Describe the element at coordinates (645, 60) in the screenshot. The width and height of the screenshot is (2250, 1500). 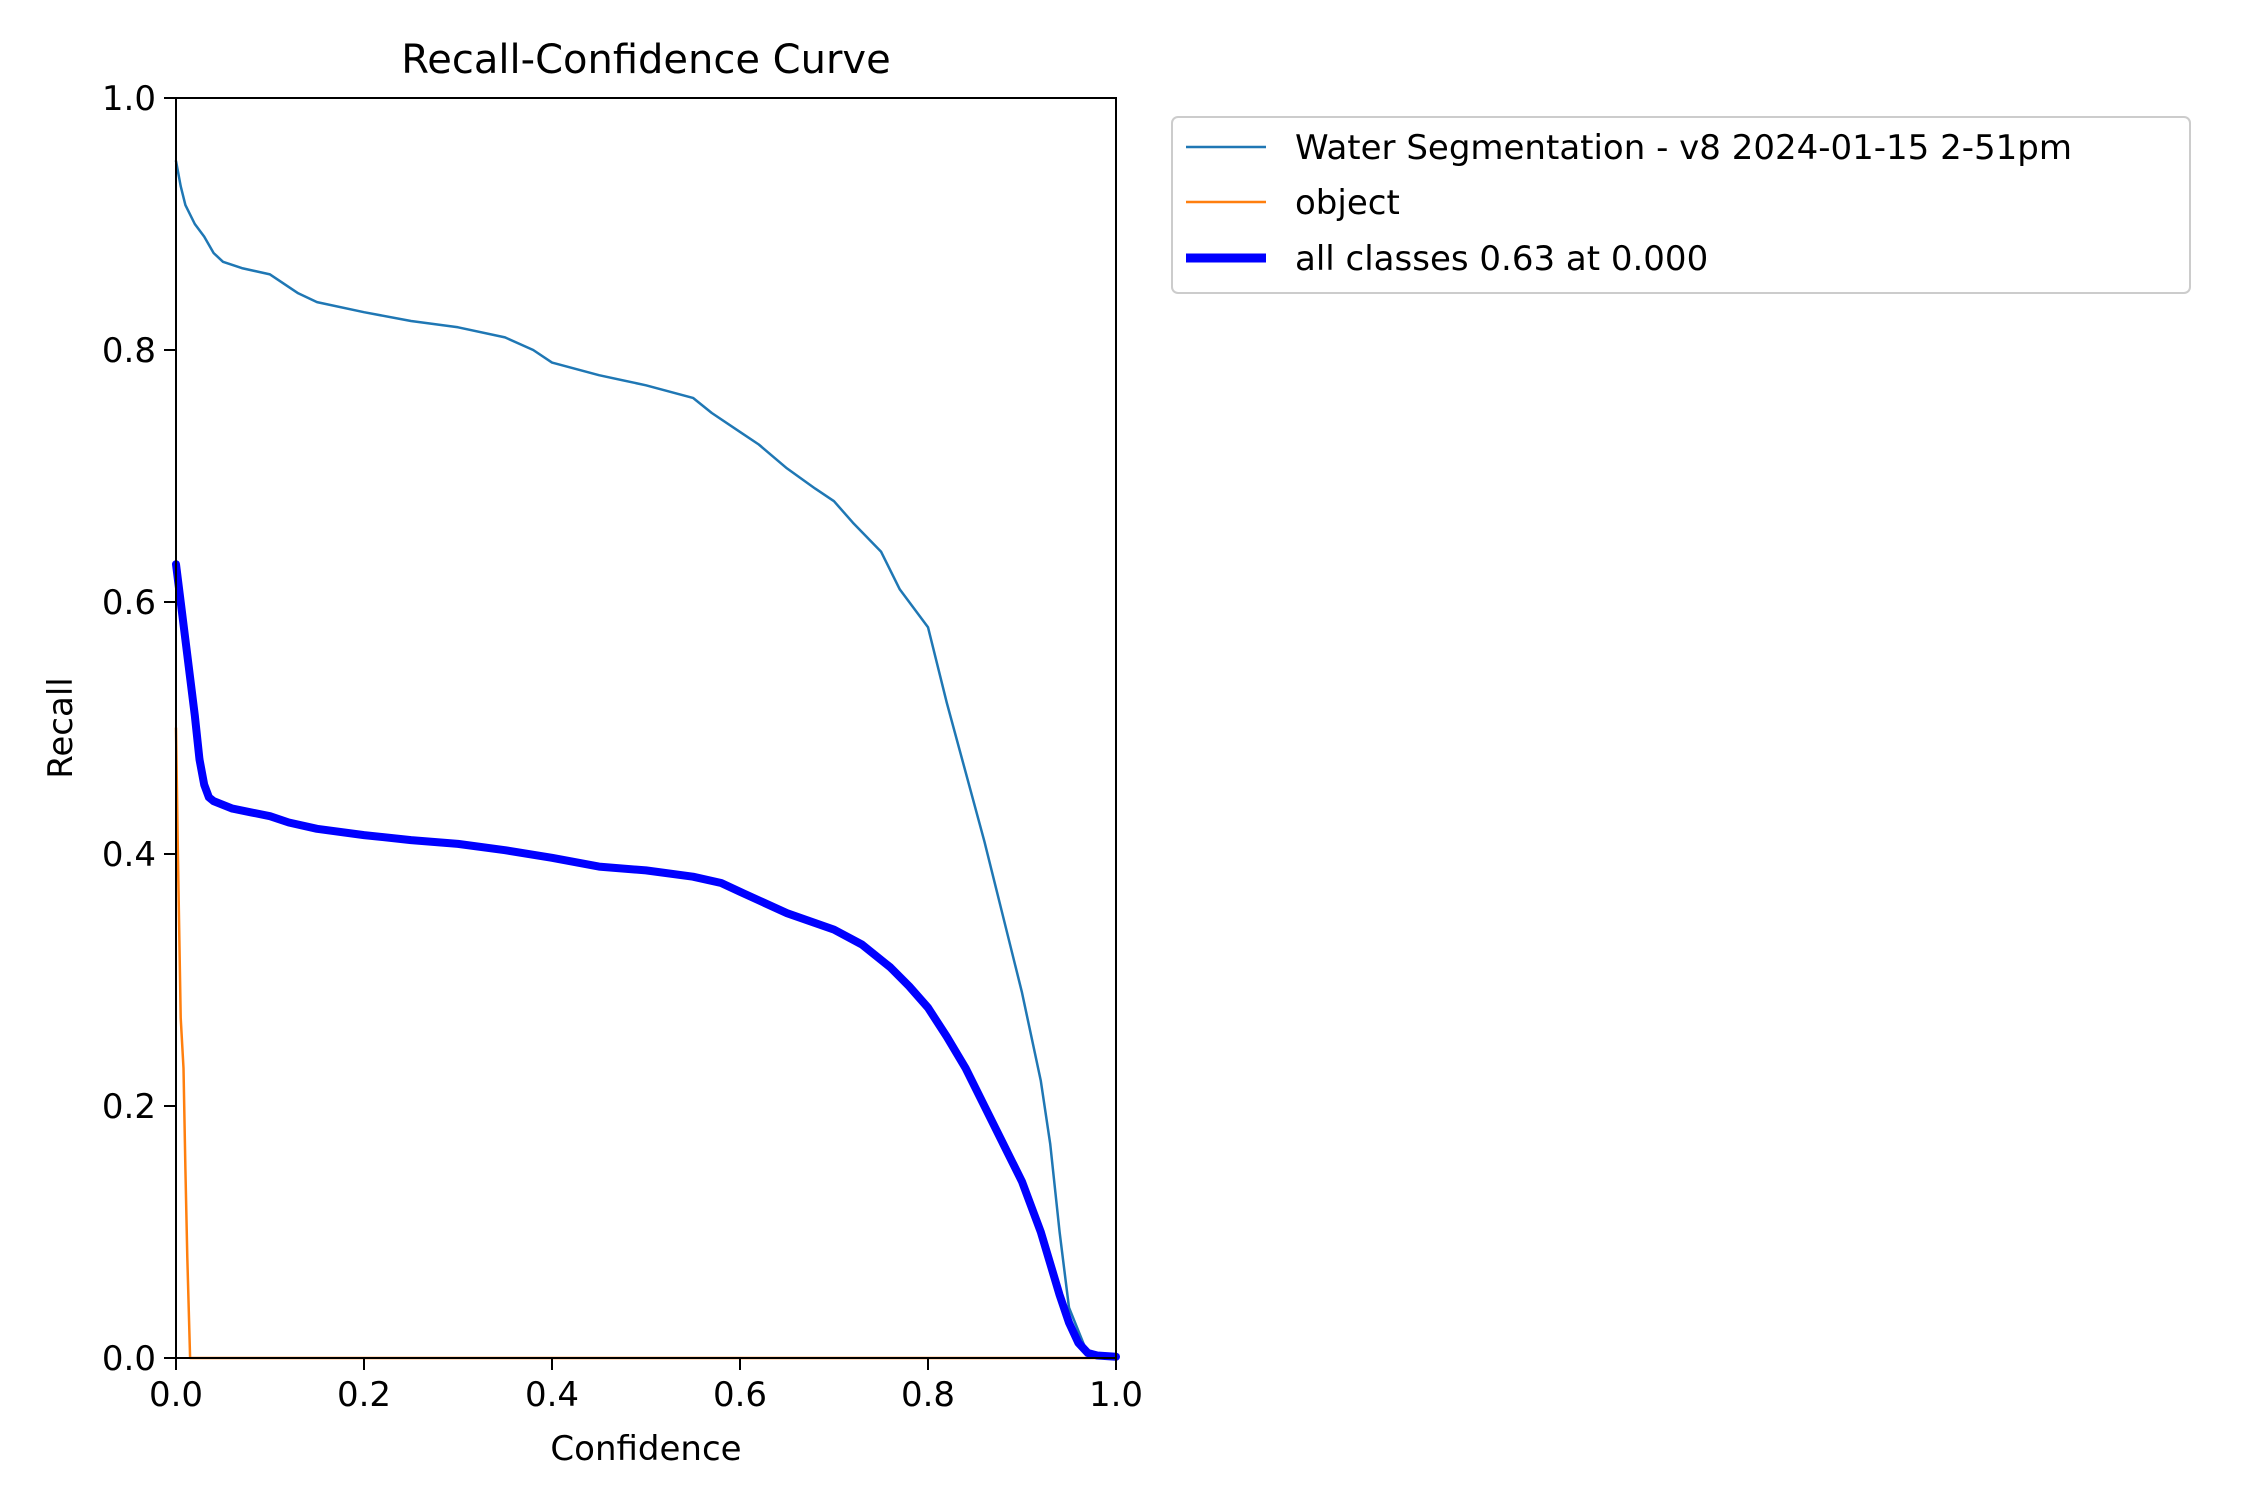
I see `chart-title: Recall-Confidence Curve` at that location.